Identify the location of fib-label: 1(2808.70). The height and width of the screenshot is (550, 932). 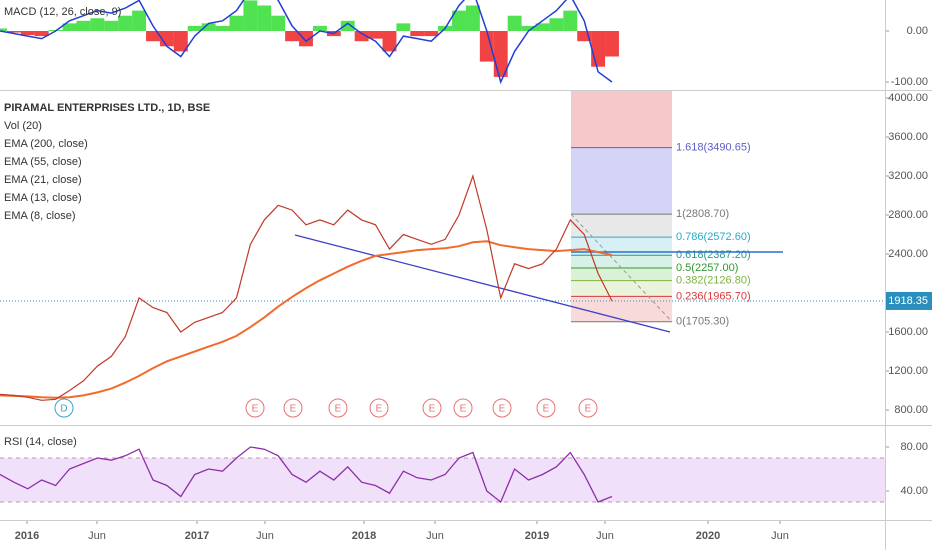
(702, 214).